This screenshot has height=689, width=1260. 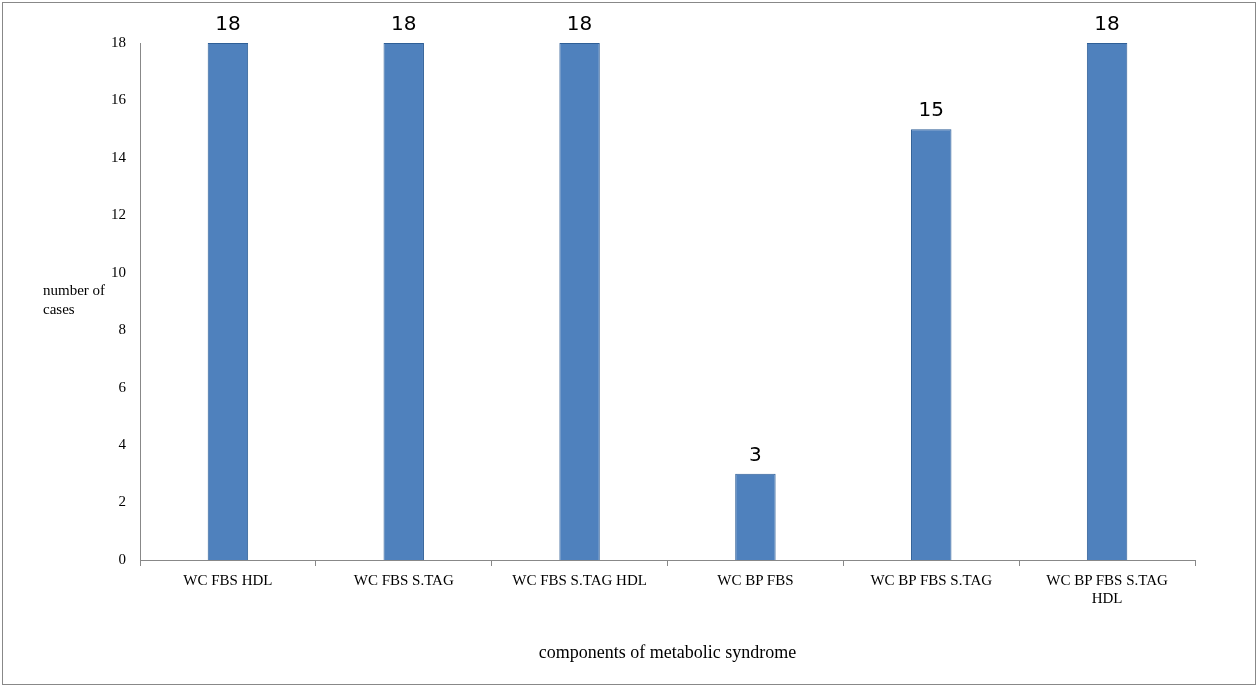 What do you see at coordinates (122, 386) in the screenshot?
I see `y-tick-label: 6` at bounding box center [122, 386].